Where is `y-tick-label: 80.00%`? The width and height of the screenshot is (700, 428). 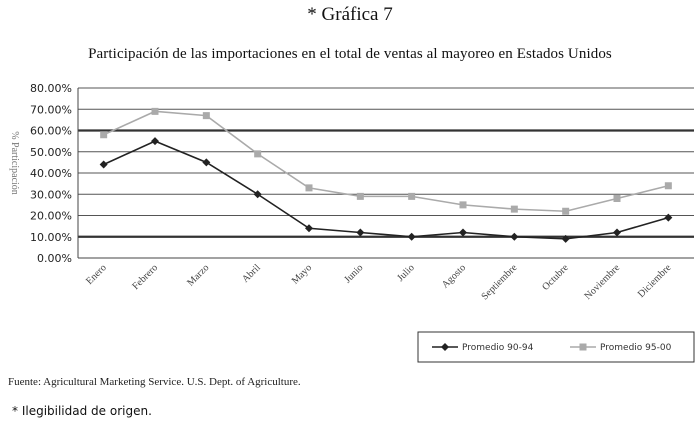
y-tick-label: 80.00% is located at coordinates (51, 88).